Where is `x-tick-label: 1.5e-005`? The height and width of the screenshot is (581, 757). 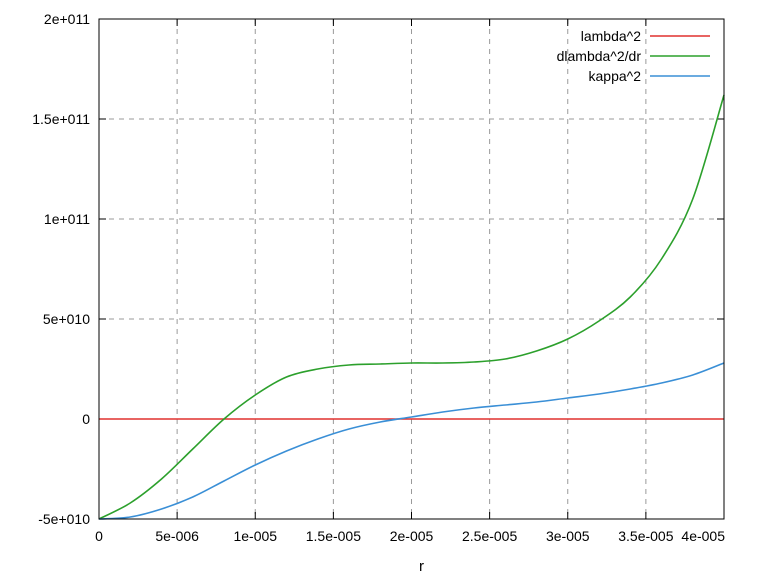 x-tick-label: 1.5e-005 is located at coordinates (333, 536).